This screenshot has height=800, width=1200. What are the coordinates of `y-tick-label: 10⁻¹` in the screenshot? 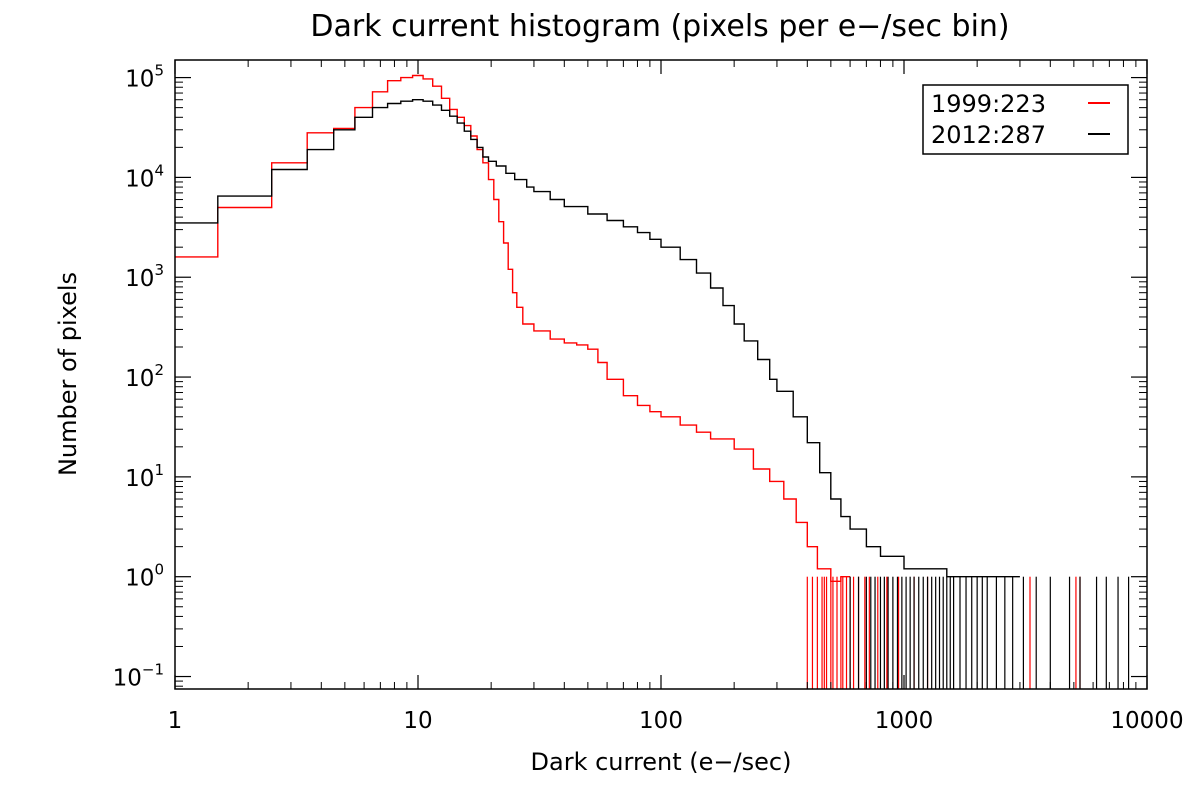 It's located at (138, 676).